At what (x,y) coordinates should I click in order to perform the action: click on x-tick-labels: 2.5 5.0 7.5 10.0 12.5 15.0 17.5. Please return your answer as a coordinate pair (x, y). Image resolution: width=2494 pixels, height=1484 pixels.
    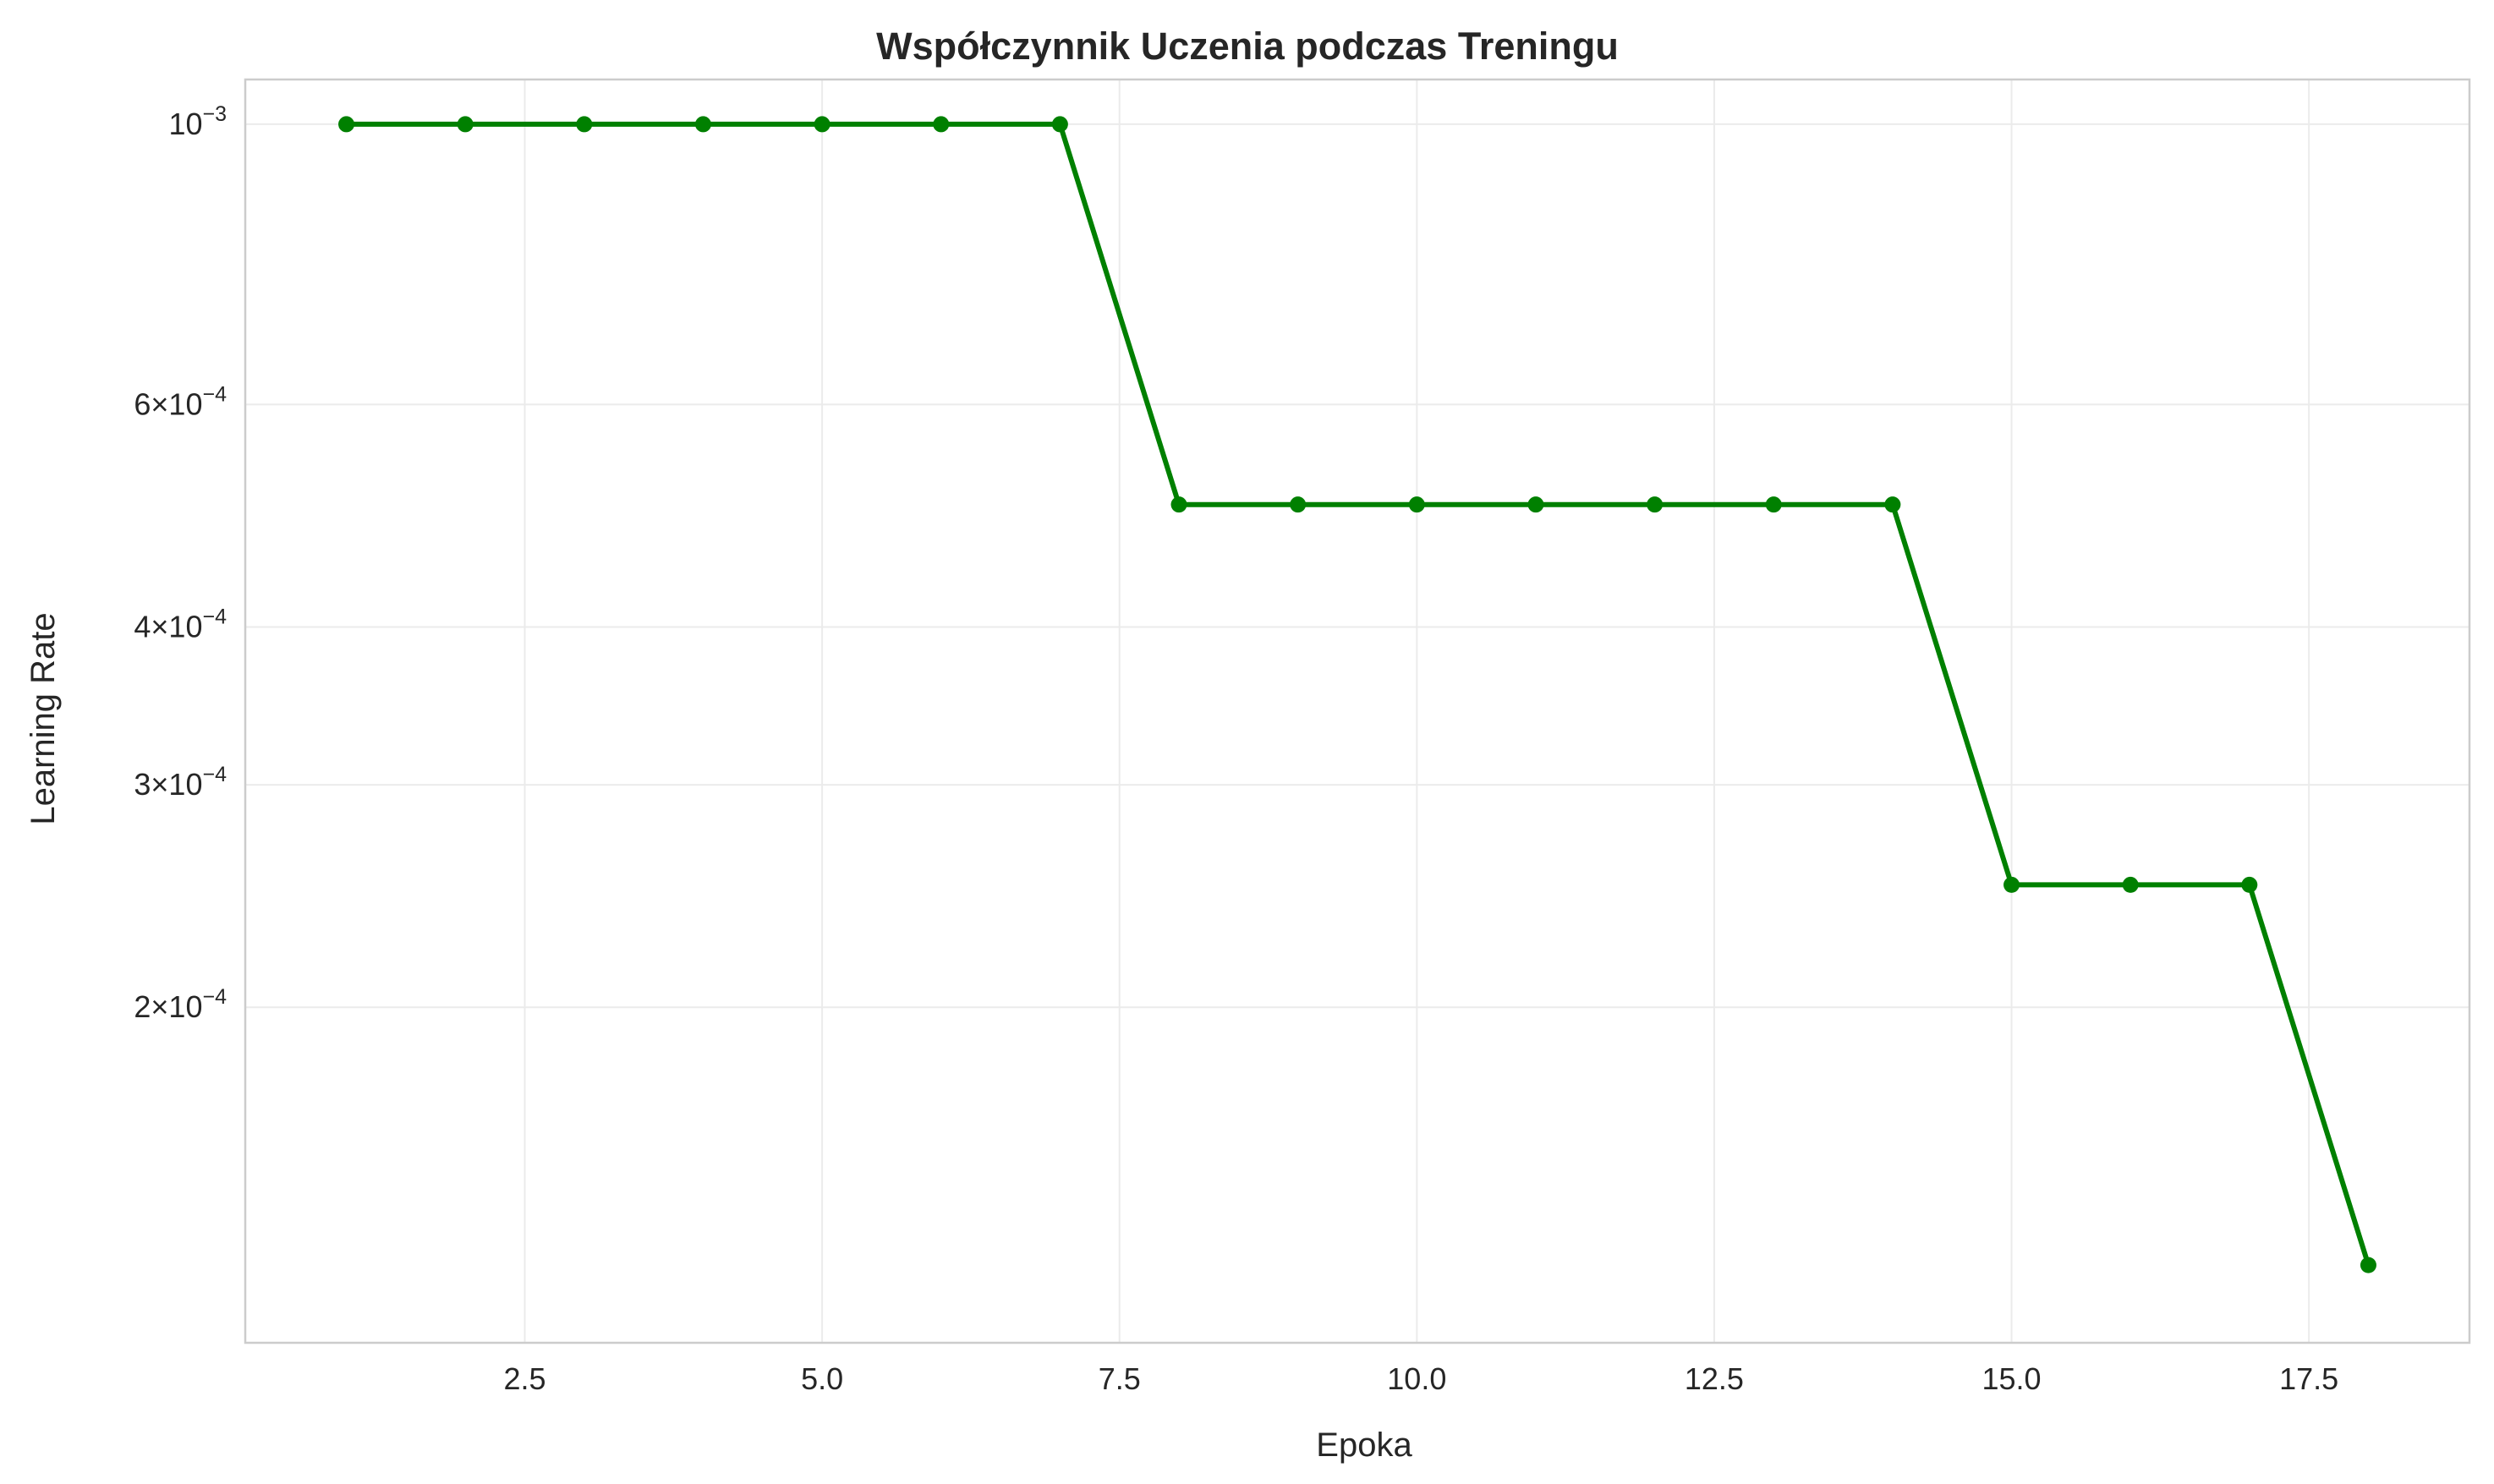
    Looking at the image, I should click on (1420, 1378).